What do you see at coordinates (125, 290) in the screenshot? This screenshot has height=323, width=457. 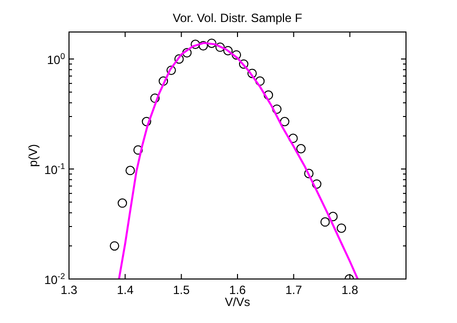 I see `x-tick-label: 1.4` at bounding box center [125, 290].